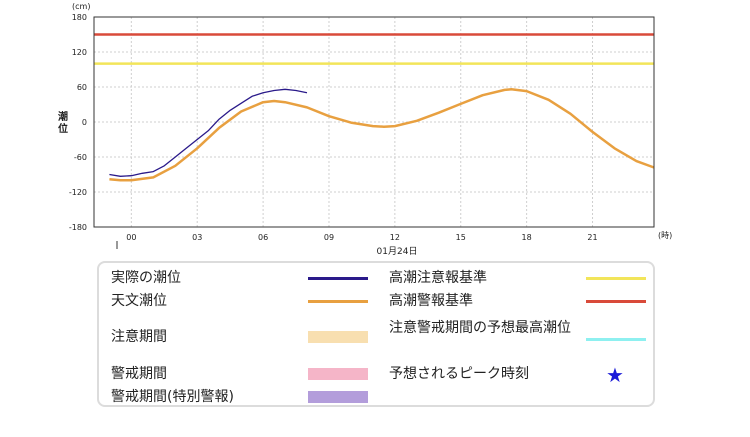 The height and width of the screenshot is (437, 750). I want to click on y-tick-label: -60, so click(80, 157).